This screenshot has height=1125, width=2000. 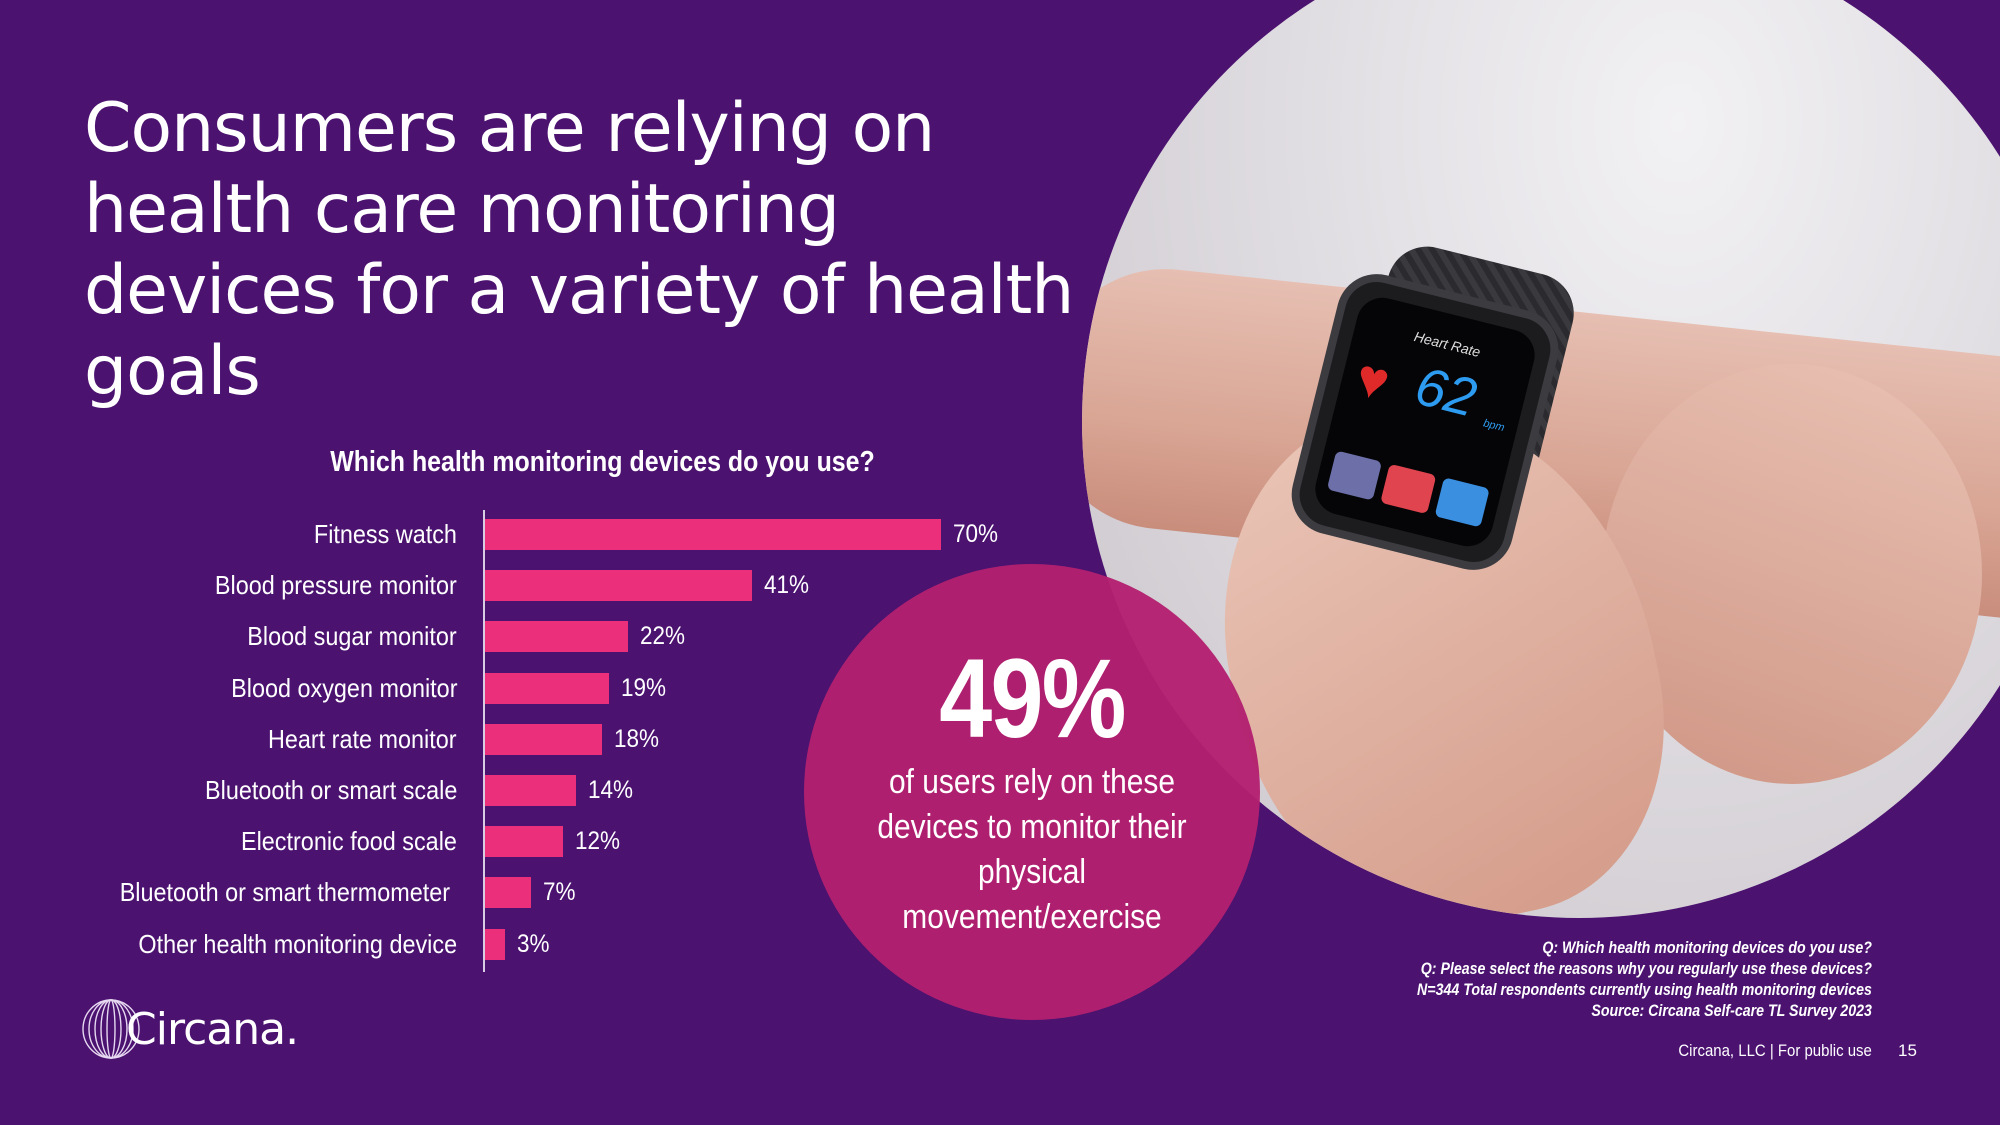 I want to click on bar-value-label: 18%, so click(x=637, y=738).